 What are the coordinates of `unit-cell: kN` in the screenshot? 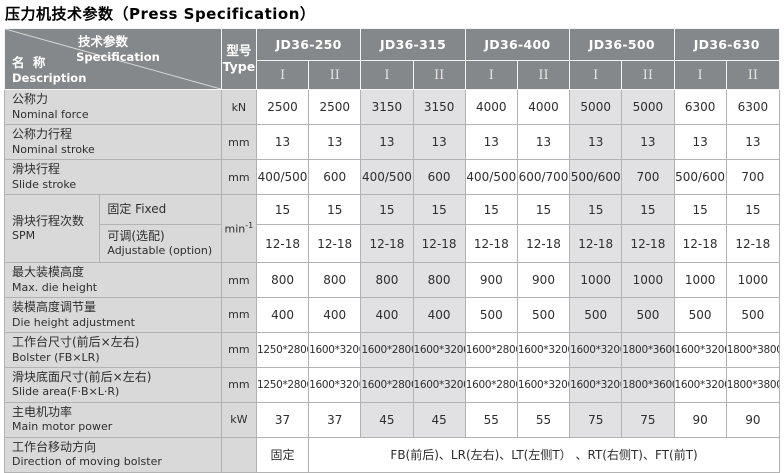 It's located at (238, 107).